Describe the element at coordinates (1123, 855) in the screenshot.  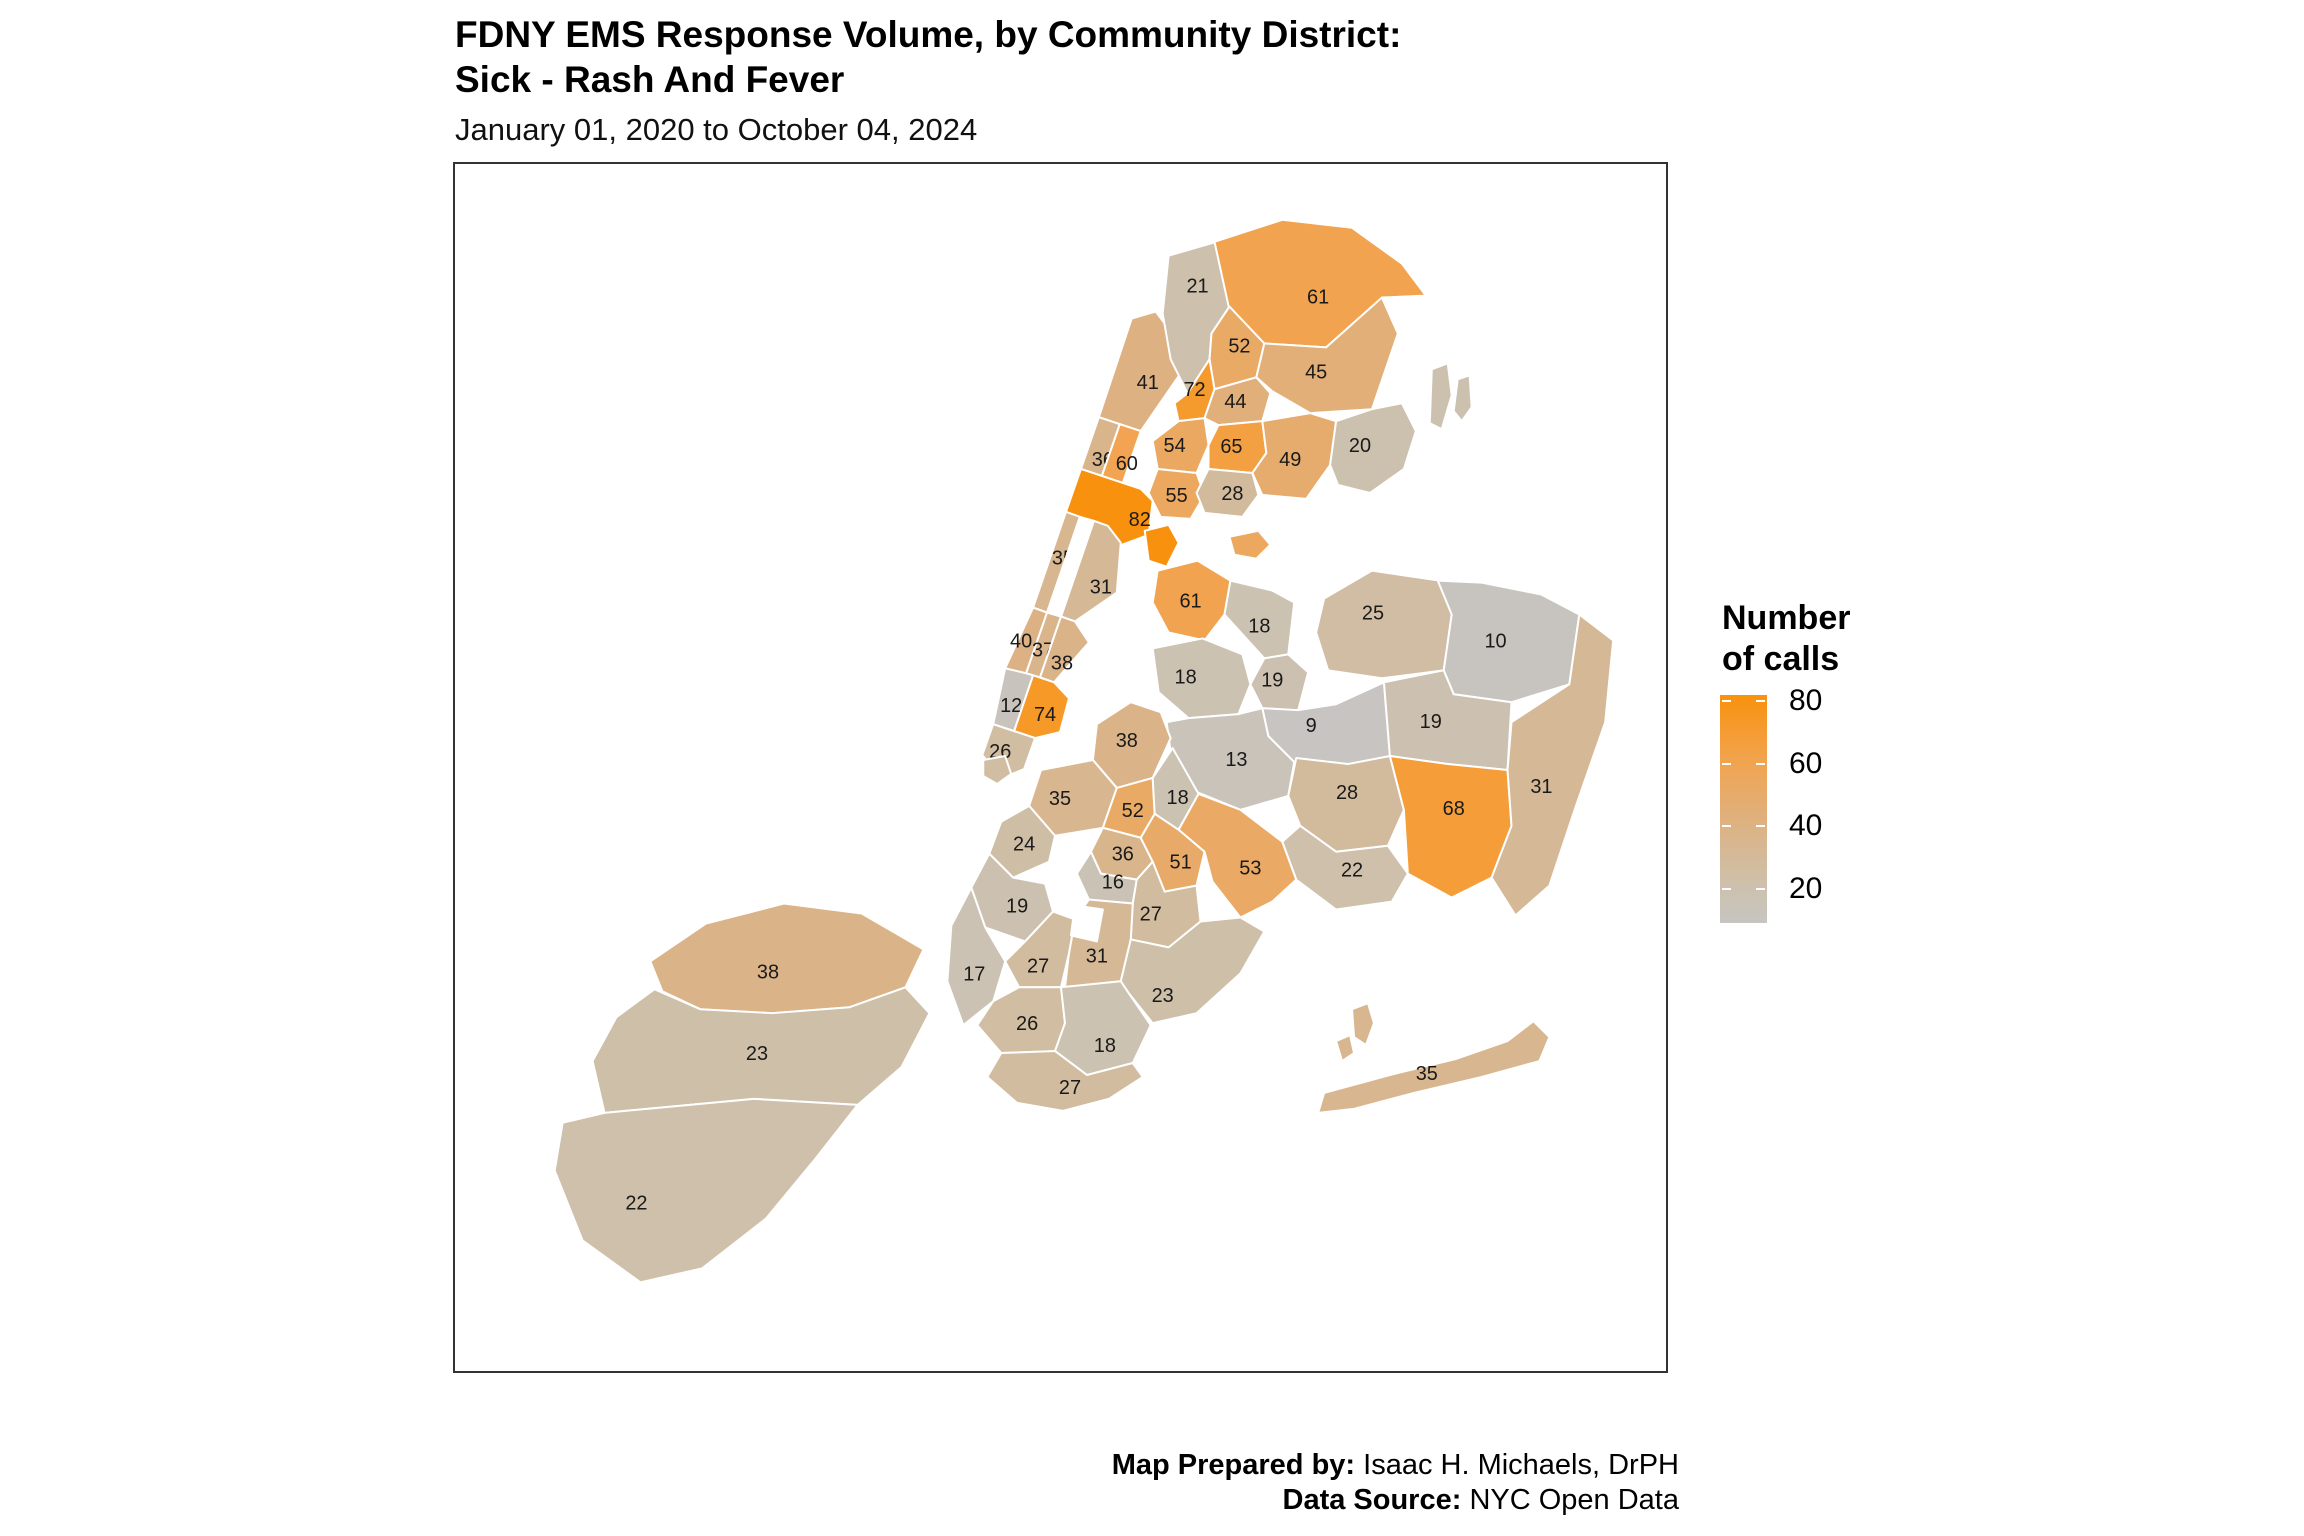
I see `district-value-label: 36` at that location.